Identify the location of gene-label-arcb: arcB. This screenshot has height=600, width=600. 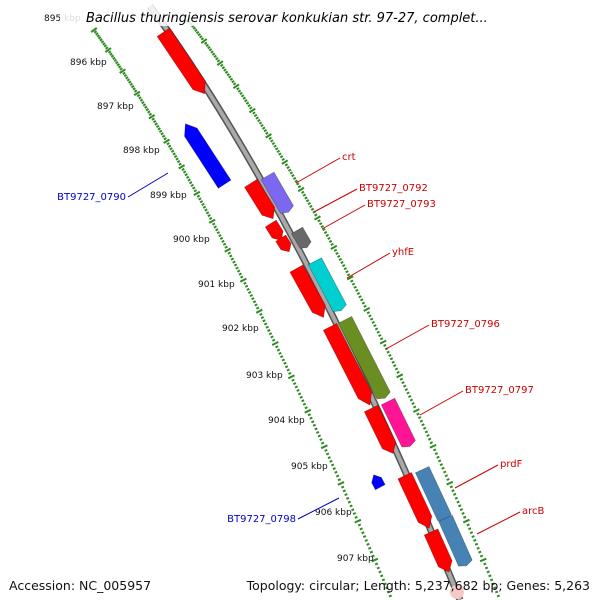
(533, 511).